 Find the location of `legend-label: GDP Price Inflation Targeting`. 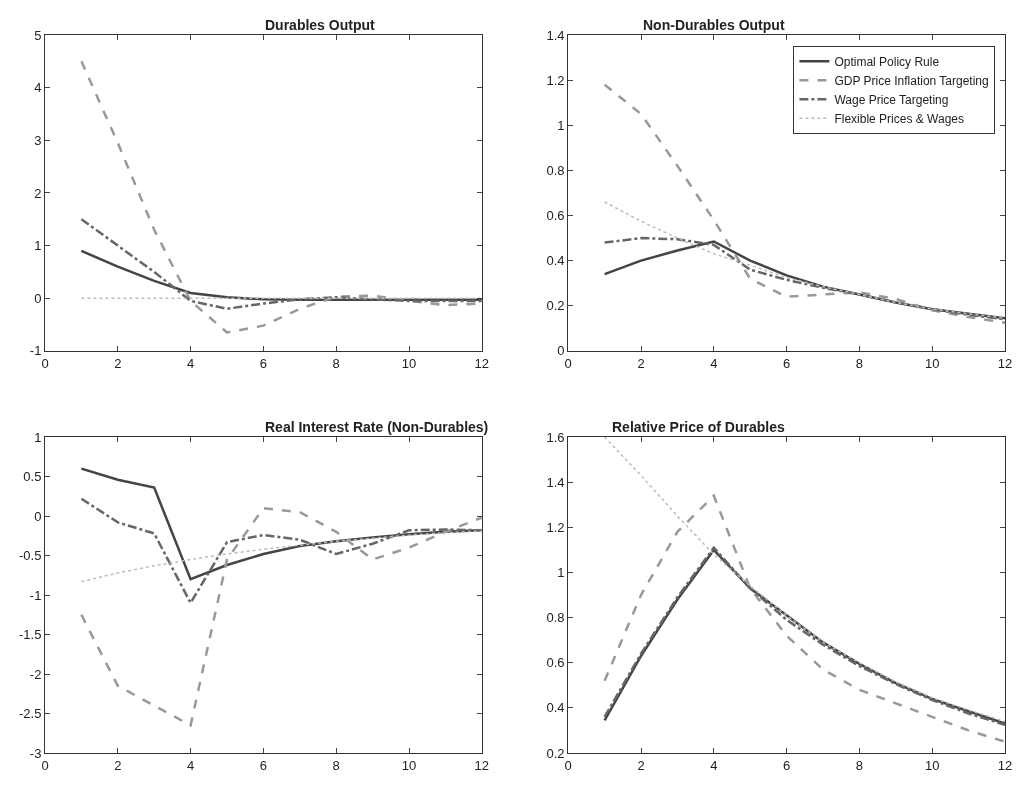

legend-label: GDP Price Inflation Targeting is located at coordinates (911, 80).